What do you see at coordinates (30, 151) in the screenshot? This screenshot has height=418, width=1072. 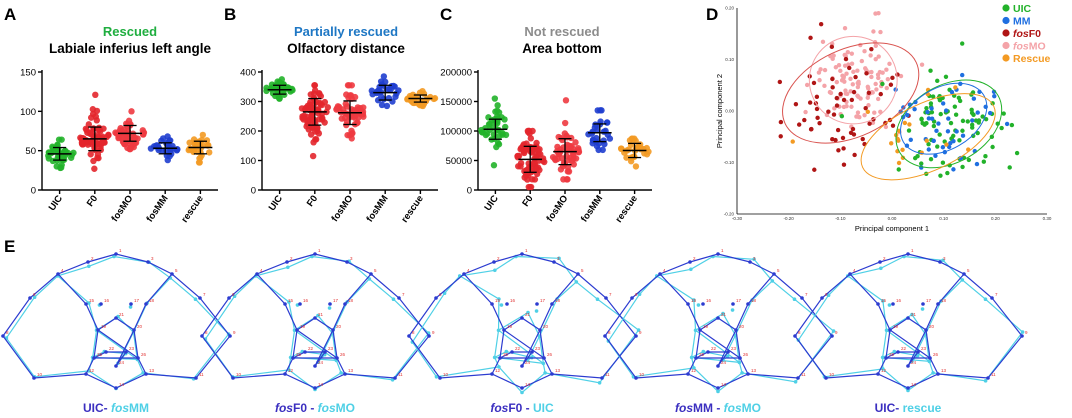 I see `y-tick-label: 50` at bounding box center [30, 151].